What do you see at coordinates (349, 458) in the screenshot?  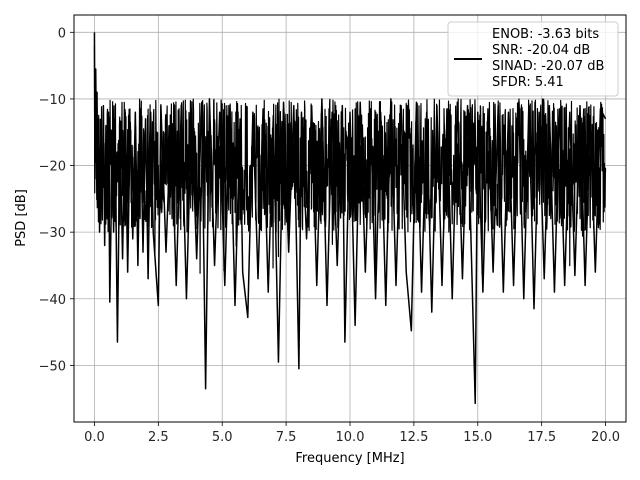 I see `x-axis-label: Frequency [MHz]` at bounding box center [349, 458].